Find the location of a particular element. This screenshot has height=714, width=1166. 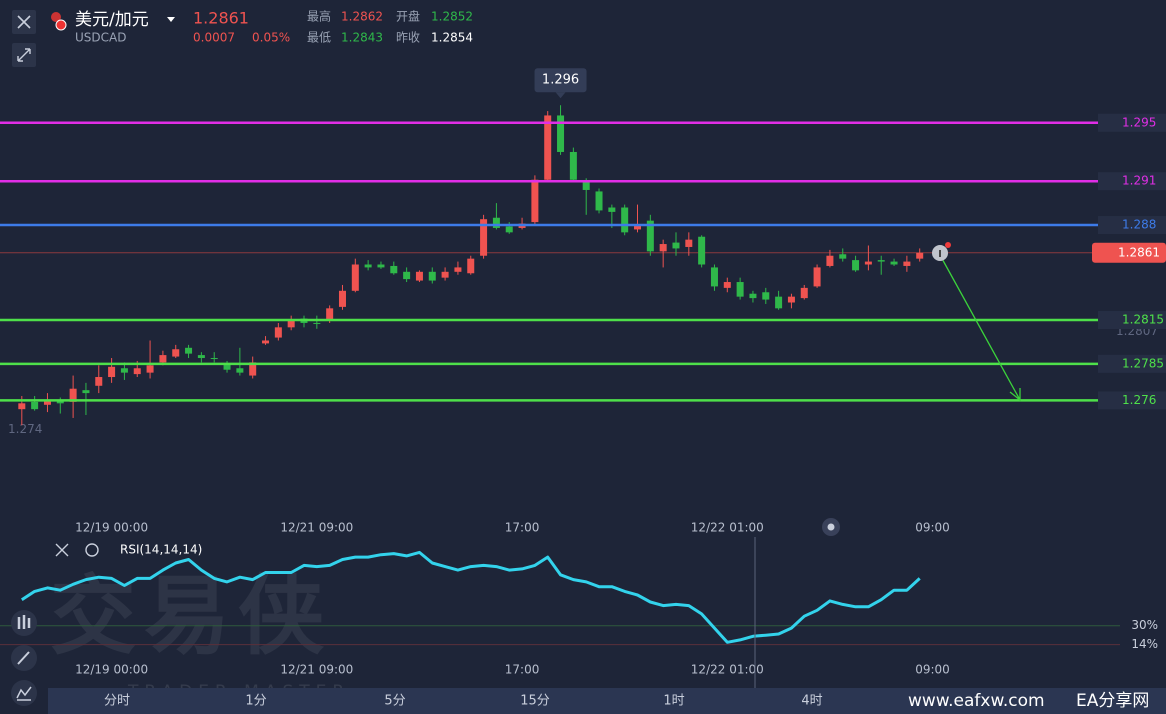

stat-label: 昨收 is located at coordinates (408, 38).